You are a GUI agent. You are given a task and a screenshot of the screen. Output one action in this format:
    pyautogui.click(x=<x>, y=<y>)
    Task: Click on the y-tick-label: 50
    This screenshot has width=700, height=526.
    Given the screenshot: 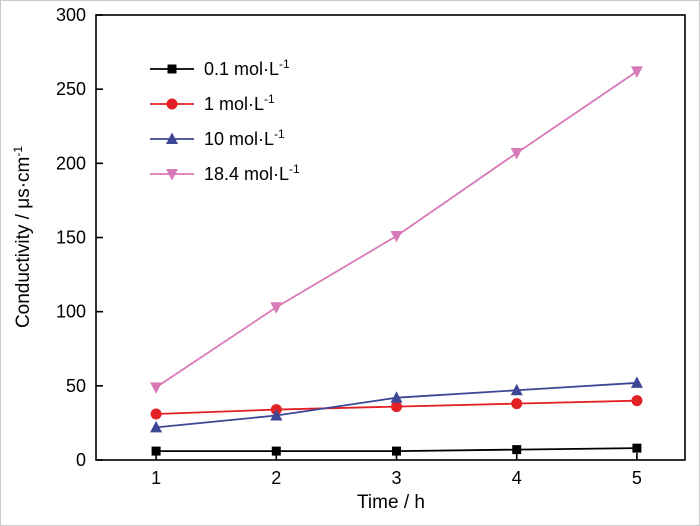 What is the action you would take?
    pyautogui.click(x=76, y=386)
    